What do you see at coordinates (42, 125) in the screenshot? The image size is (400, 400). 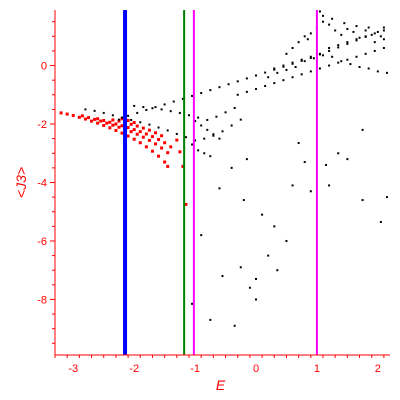 I see `y-tick-label: -2` at bounding box center [42, 125].